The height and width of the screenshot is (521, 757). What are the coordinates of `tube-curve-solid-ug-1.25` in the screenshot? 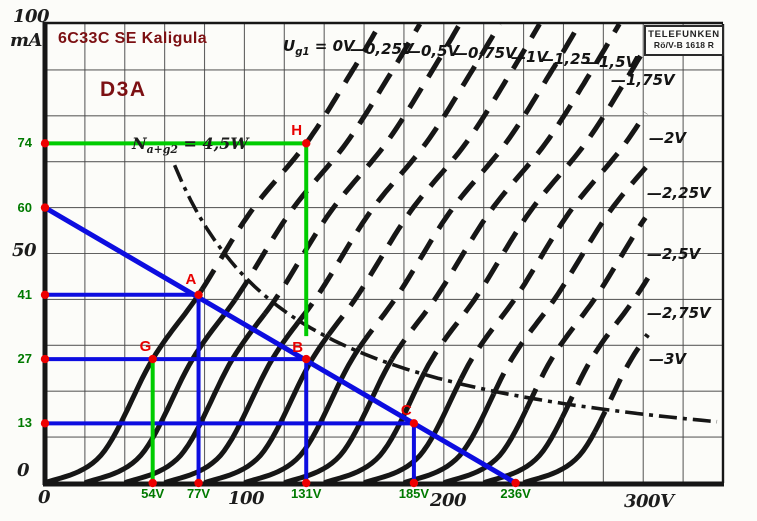 It's located at (302, 416).